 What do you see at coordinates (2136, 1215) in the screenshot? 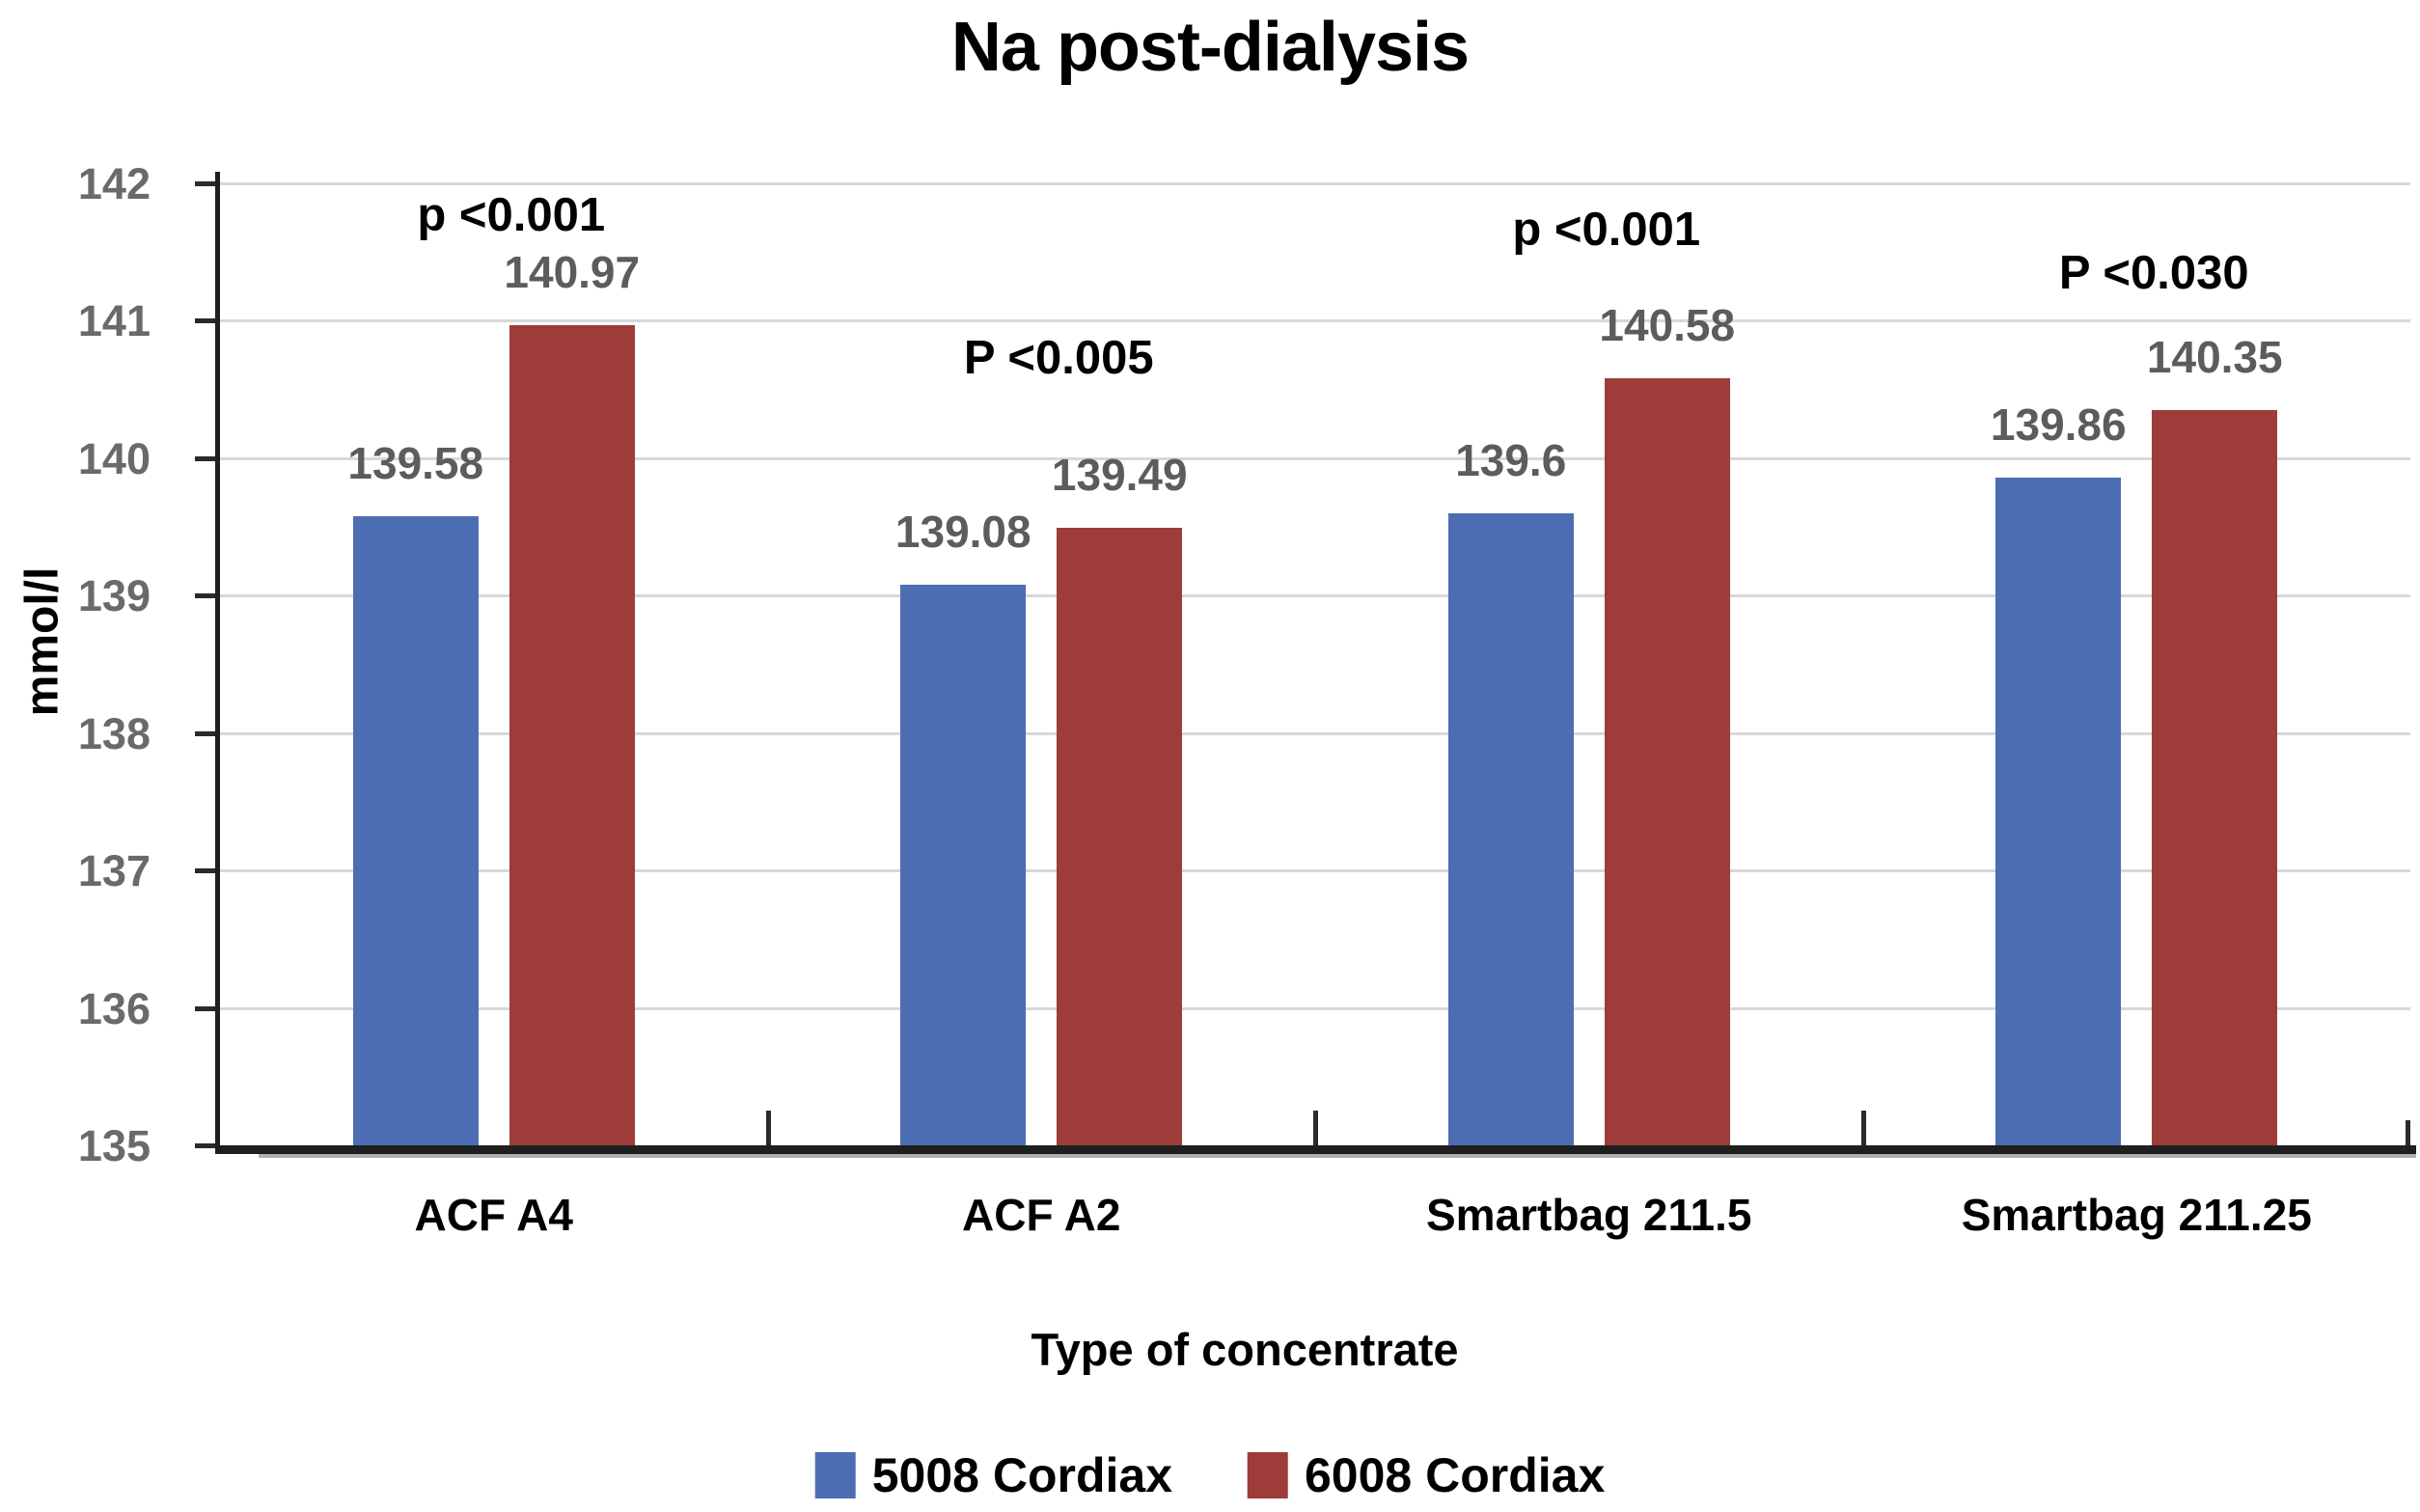
I see `x-category-label: Smartbag 211.25` at bounding box center [2136, 1215].